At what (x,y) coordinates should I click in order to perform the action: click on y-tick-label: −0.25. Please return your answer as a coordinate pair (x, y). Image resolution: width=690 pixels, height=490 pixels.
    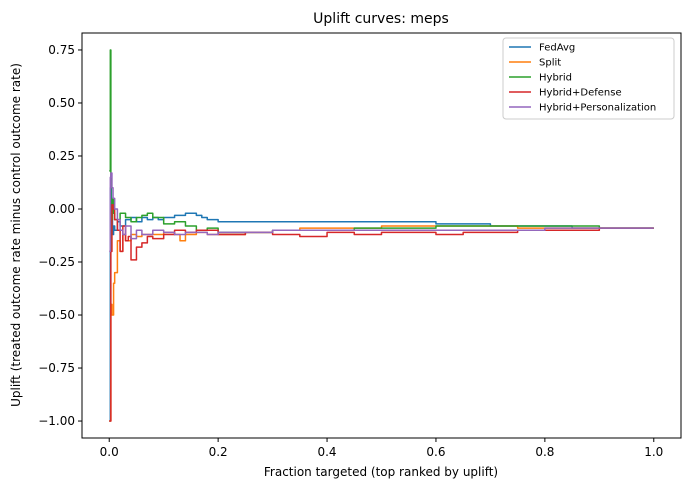
    Looking at the image, I should click on (56, 262).